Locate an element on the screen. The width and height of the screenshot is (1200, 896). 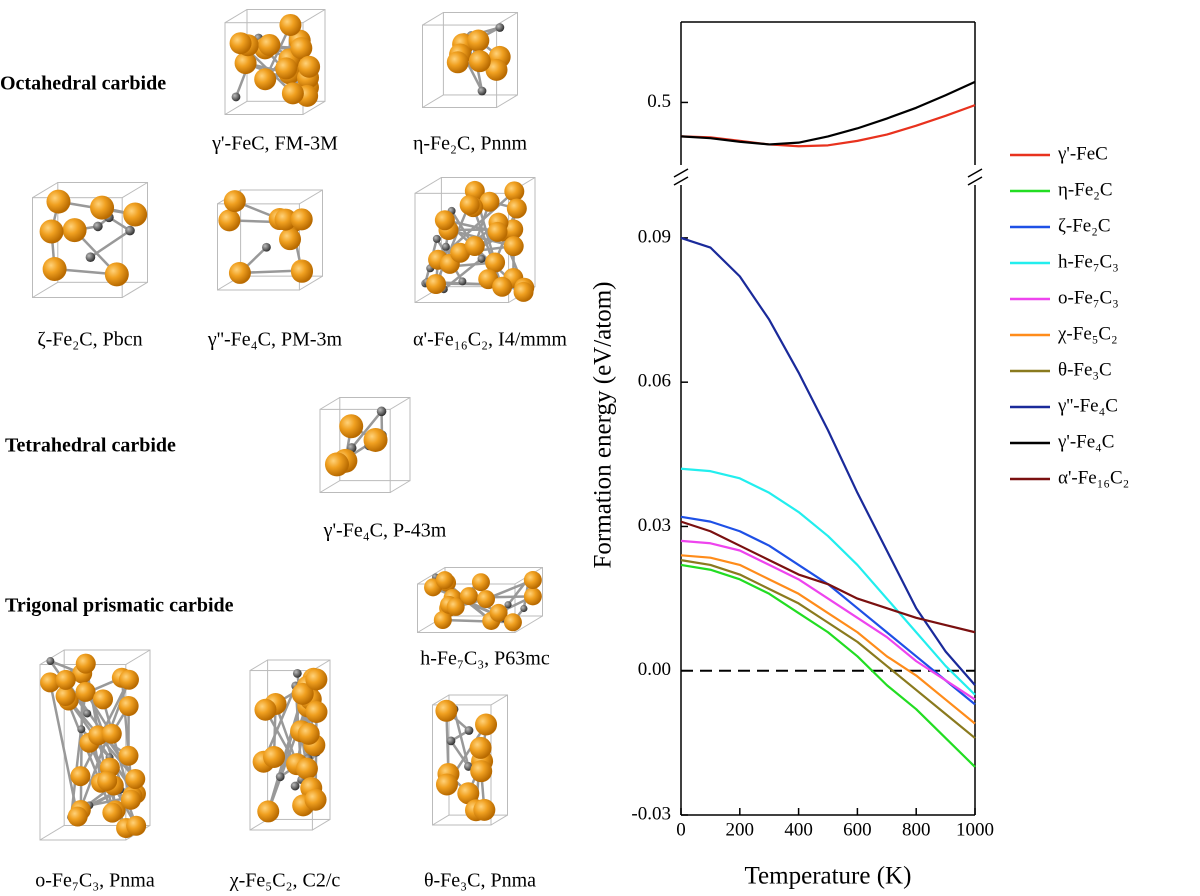
y-tick-label: 0.06 is located at coordinates (654, 381).